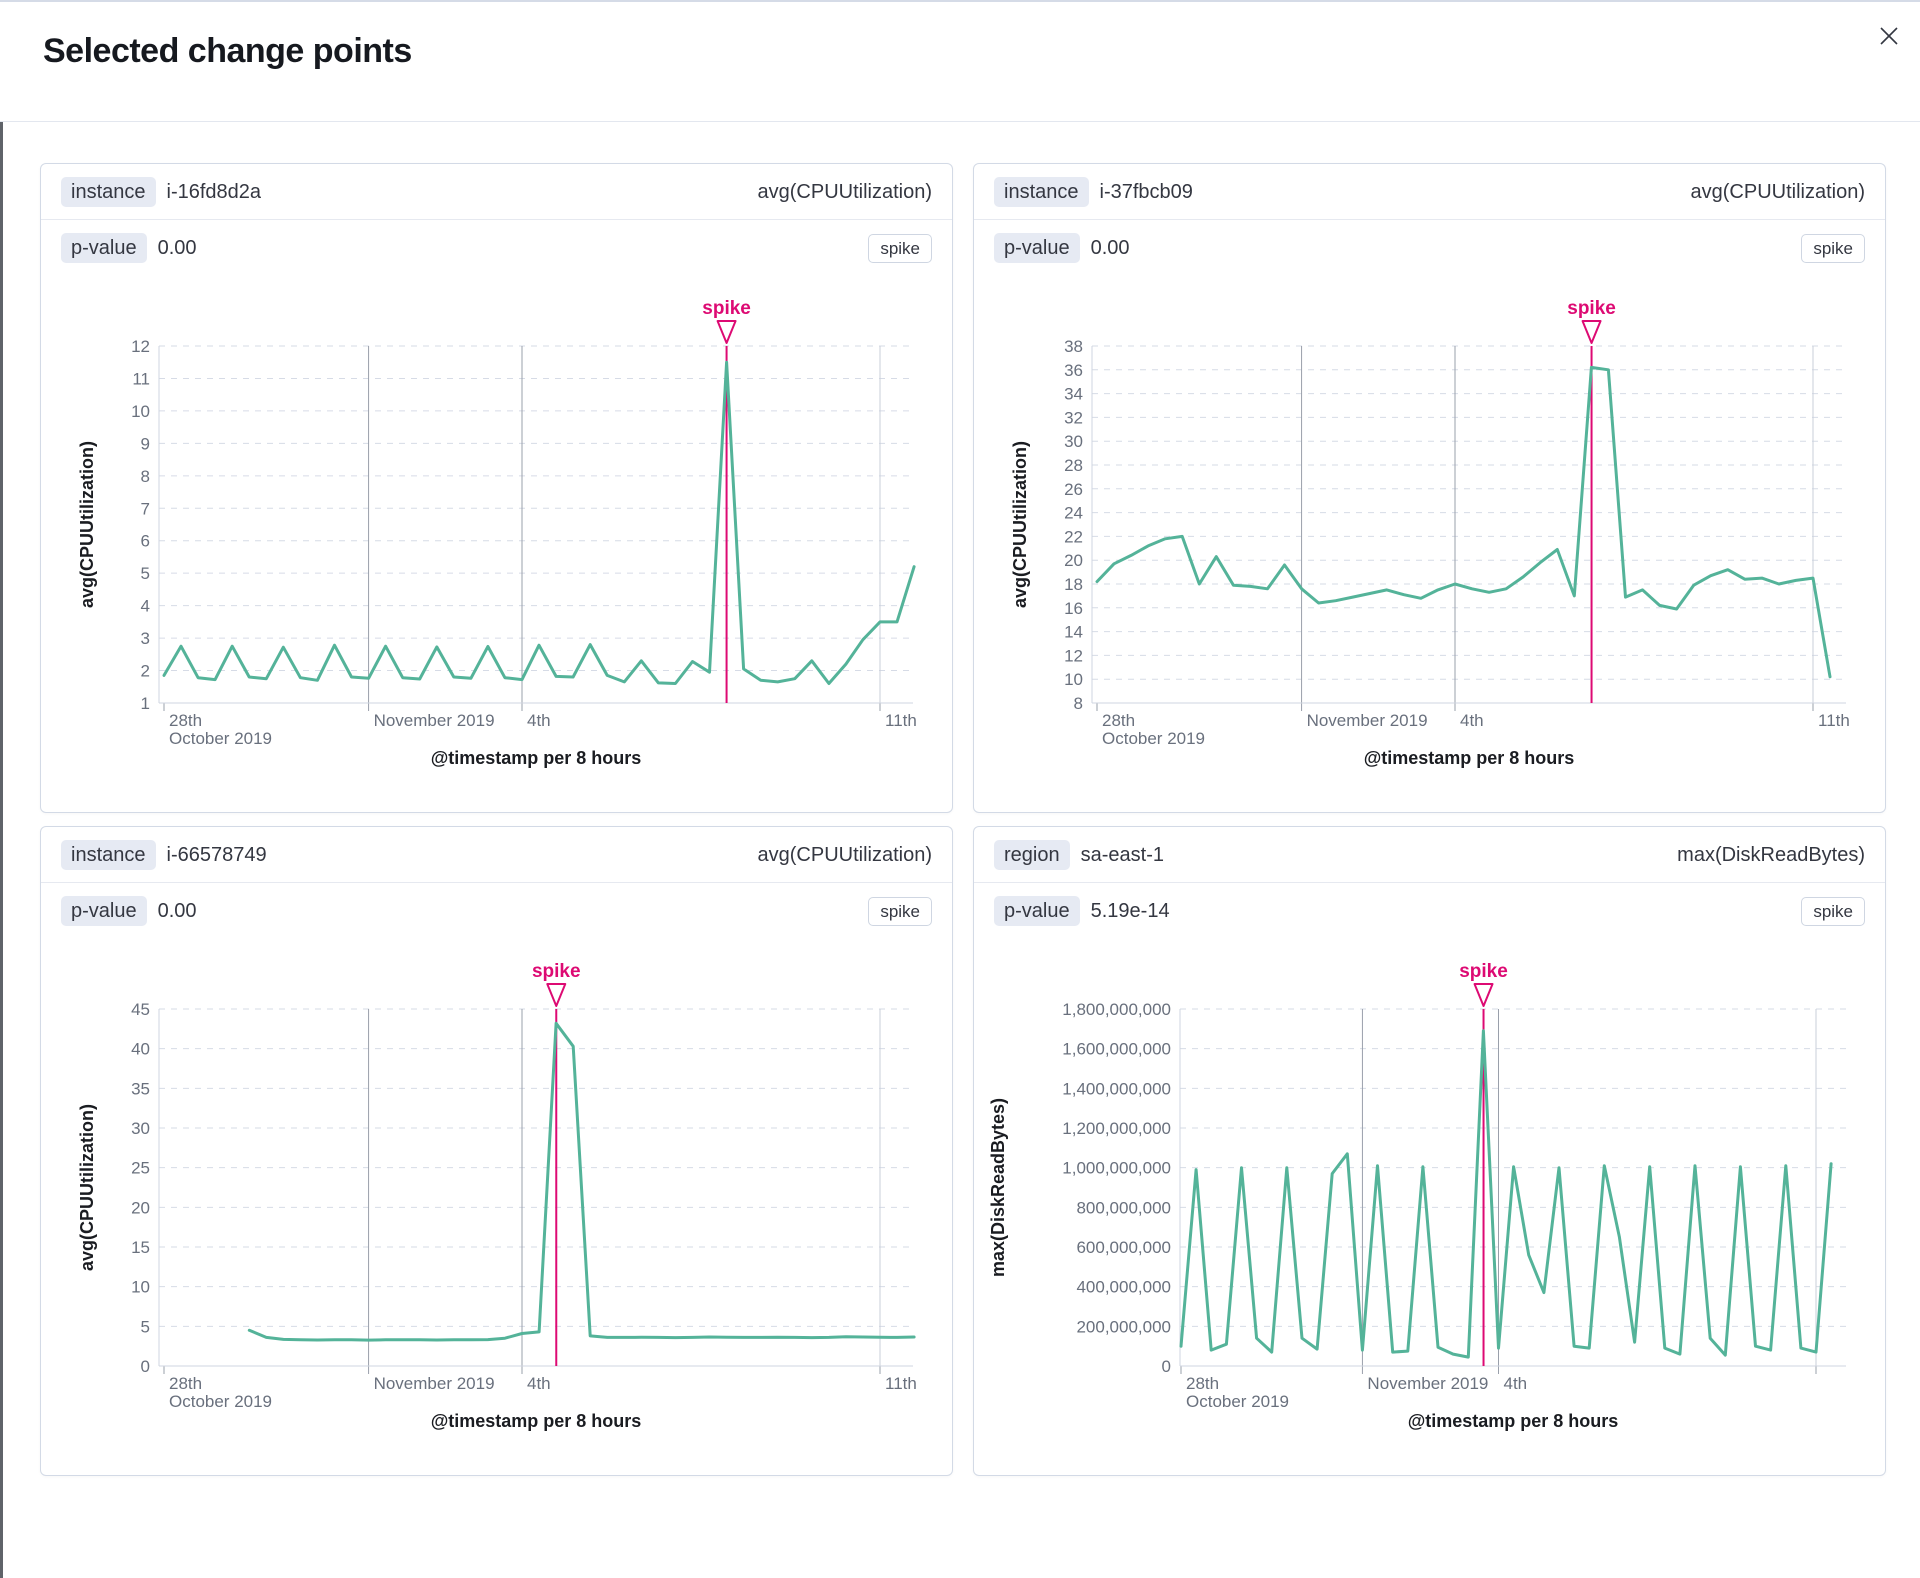  I want to click on svg-text: 40, so click(140, 1049).